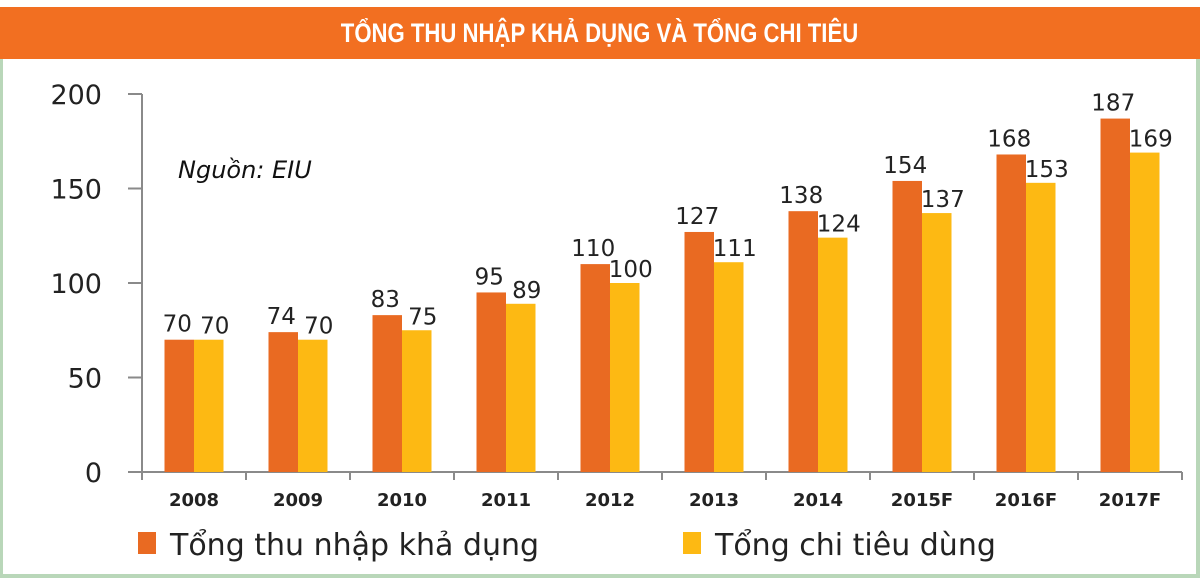  I want to click on data-label: 110, so click(593, 249).